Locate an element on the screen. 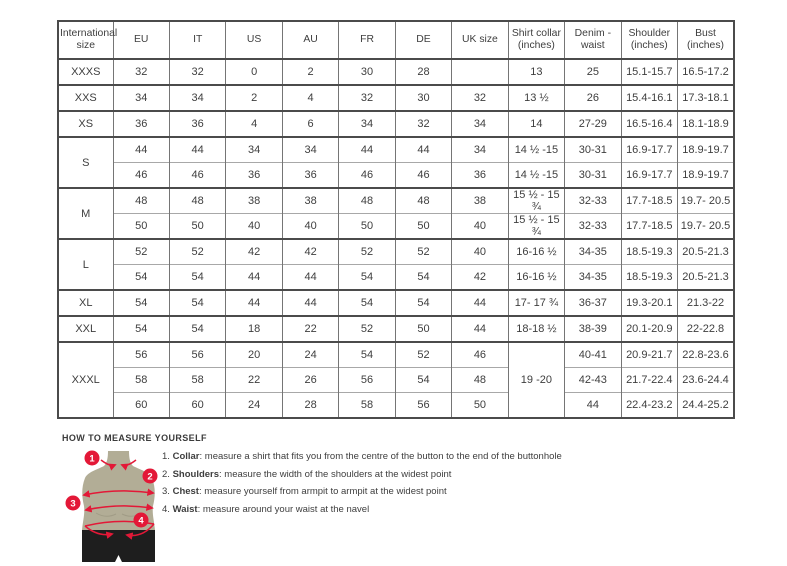 The width and height of the screenshot is (787, 566). size-value-cell: 34-35 is located at coordinates (593, 251).